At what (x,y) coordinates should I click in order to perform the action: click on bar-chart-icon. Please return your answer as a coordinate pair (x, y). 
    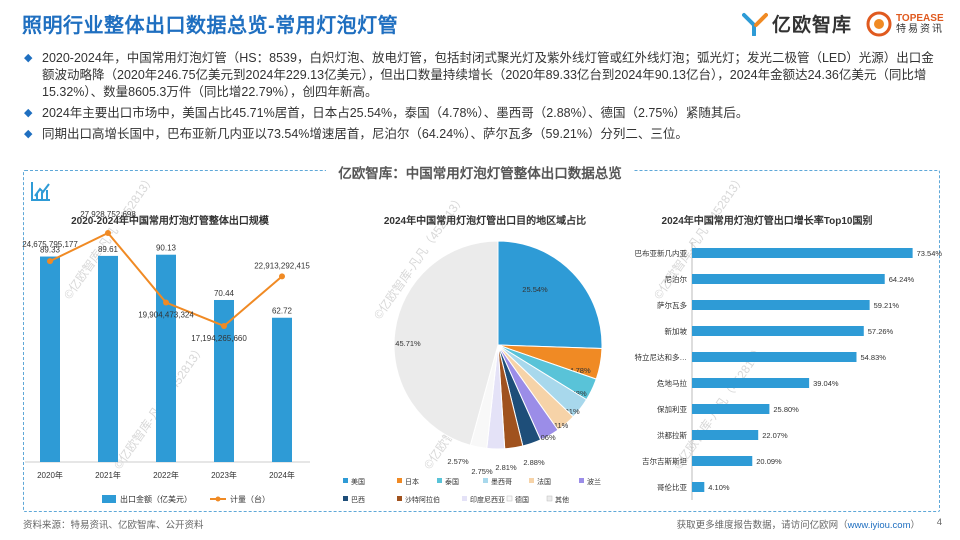
    Looking at the image, I should click on (40, 191).